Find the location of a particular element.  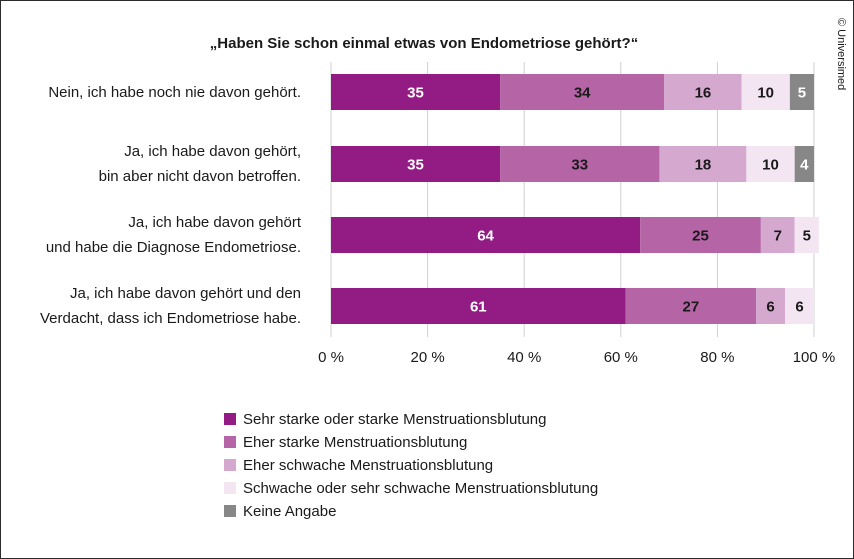

data-label: 16 is located at coordinates (703, 93).